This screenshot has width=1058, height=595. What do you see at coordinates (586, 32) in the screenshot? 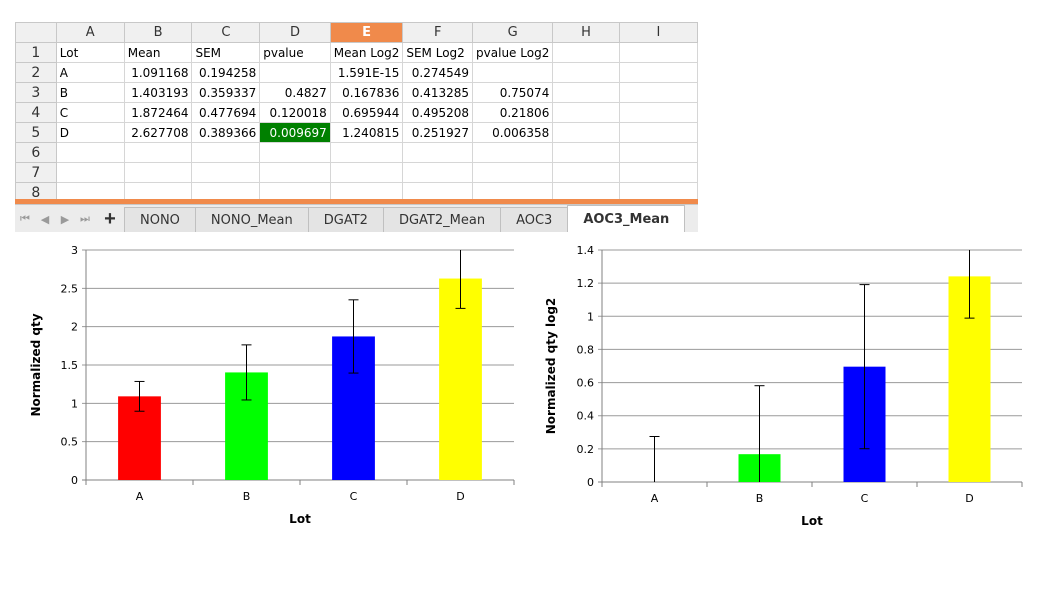
I see `column-header-h: H` at bounding box center [586, 32].